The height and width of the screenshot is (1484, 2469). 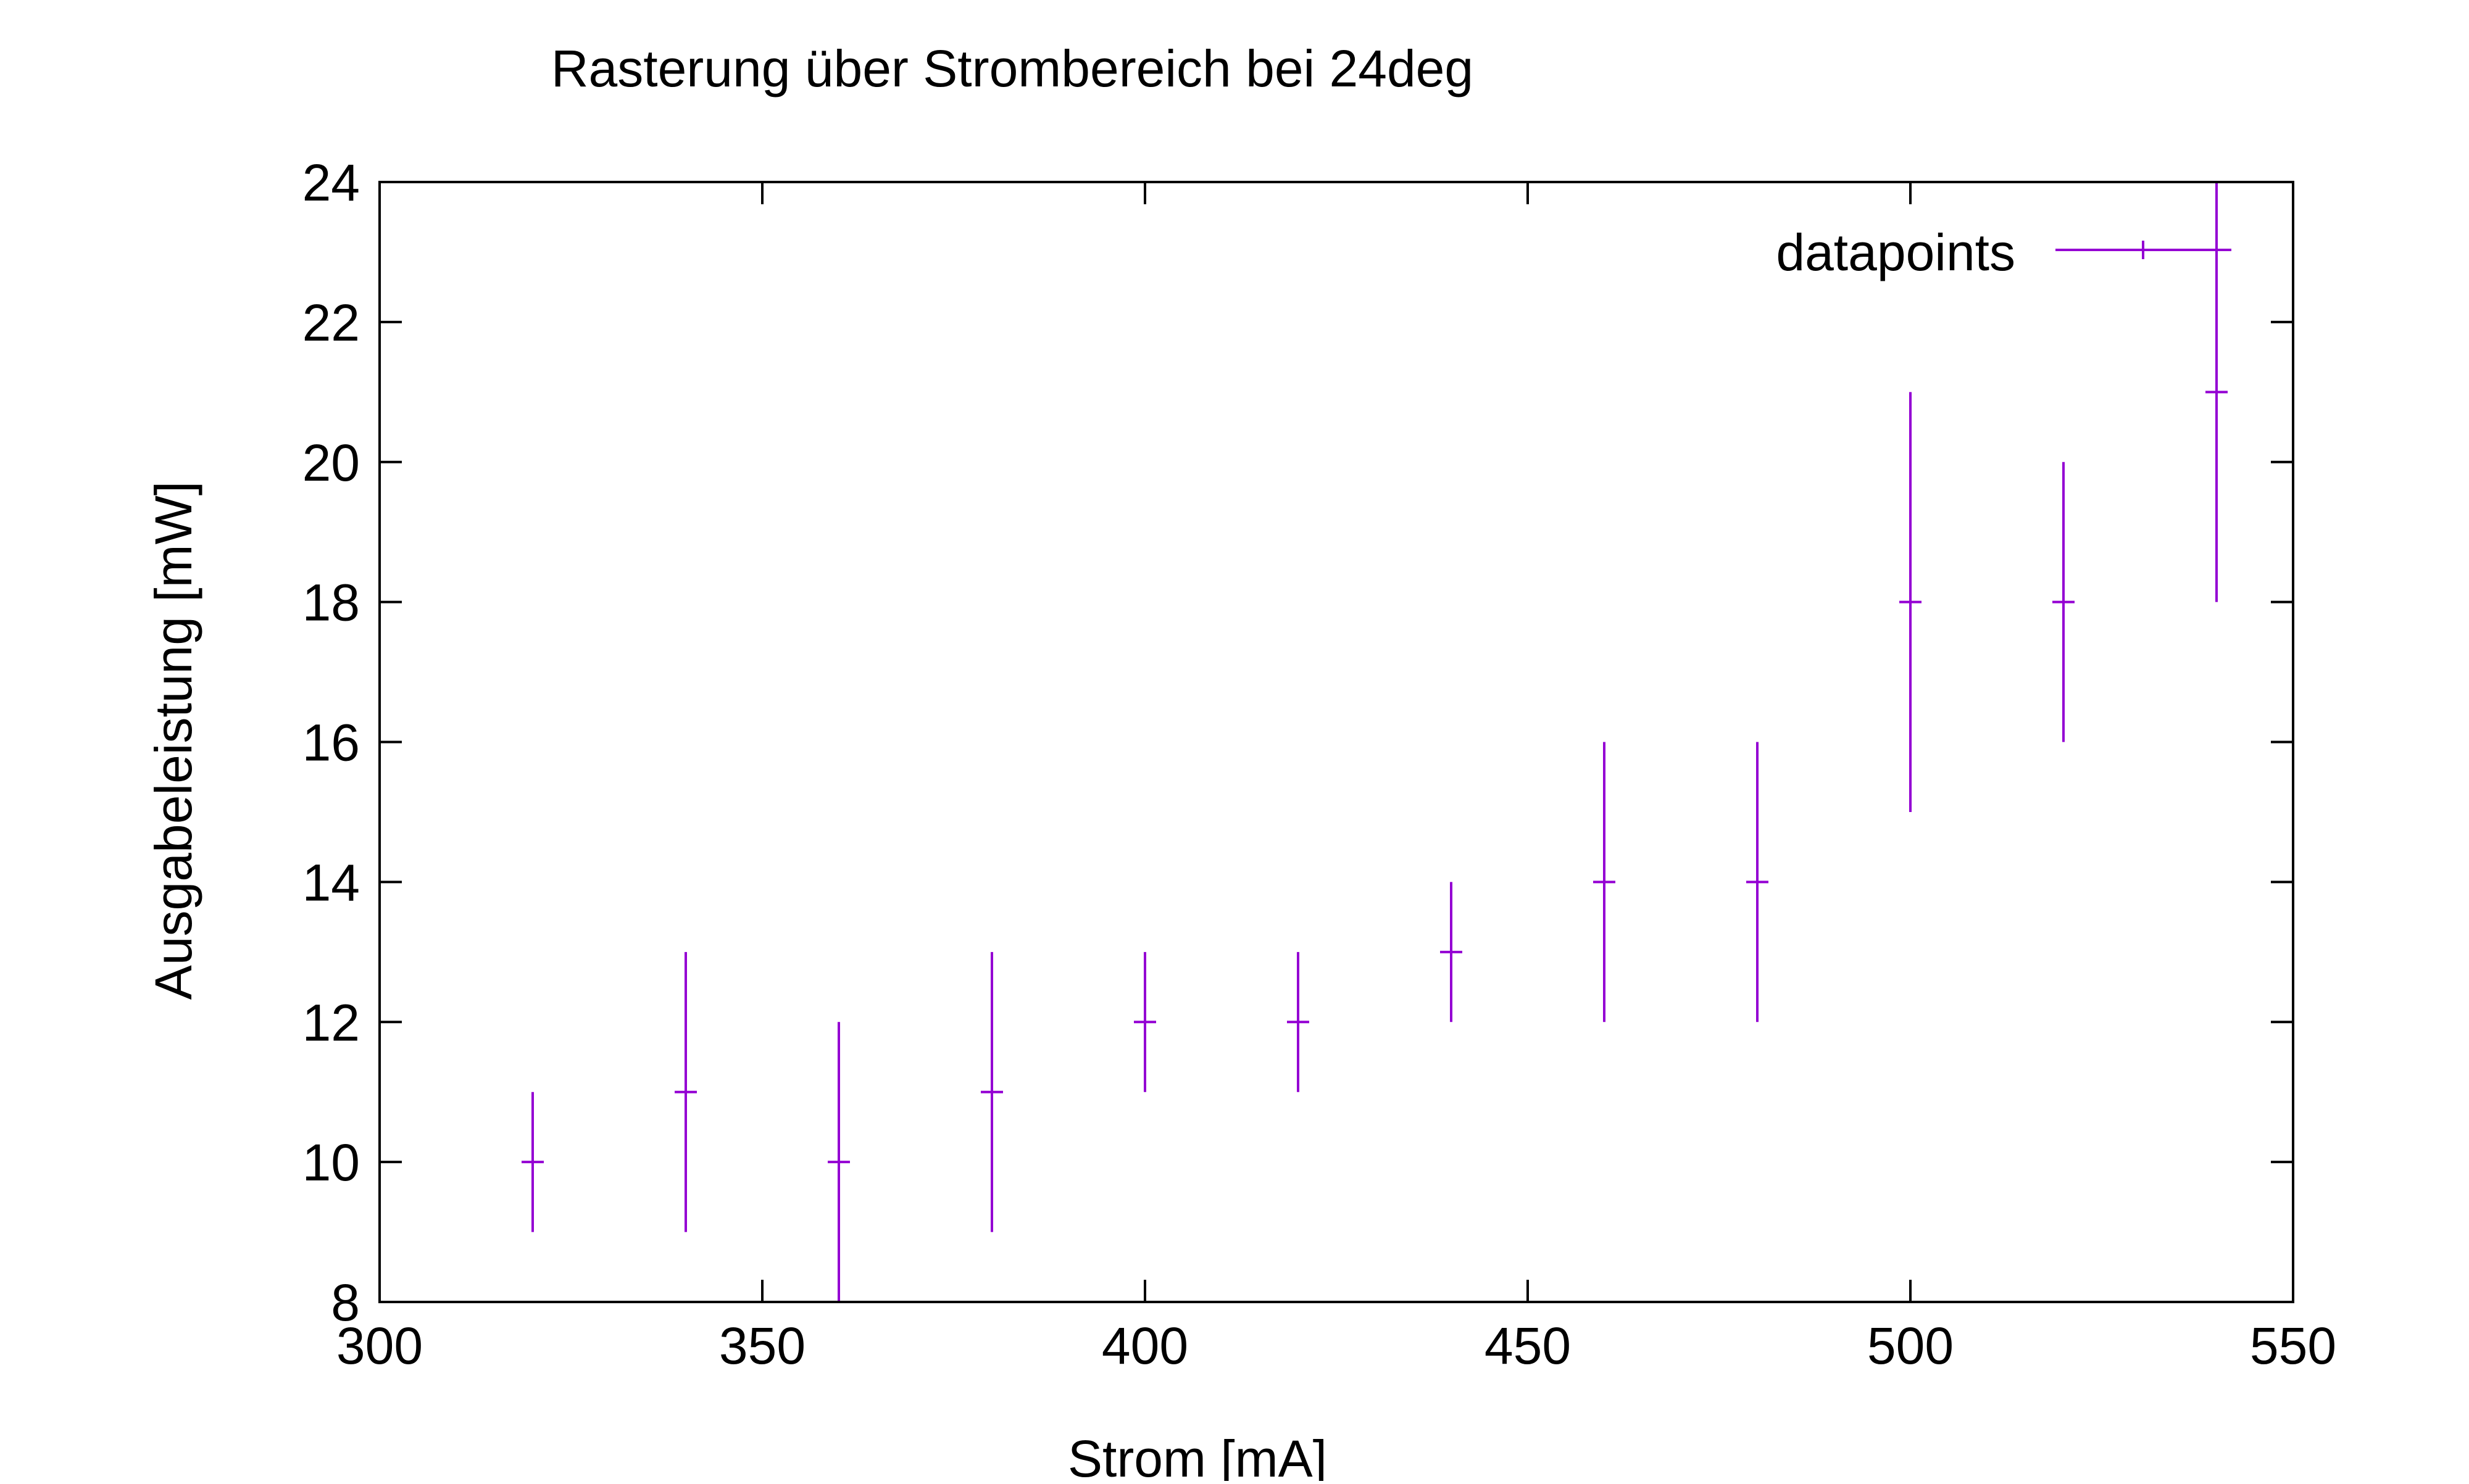 What do you see at coordinates (331, 183) in the screenshot?
I see `y-tick-label: 24` at bounding box center [331, 183].